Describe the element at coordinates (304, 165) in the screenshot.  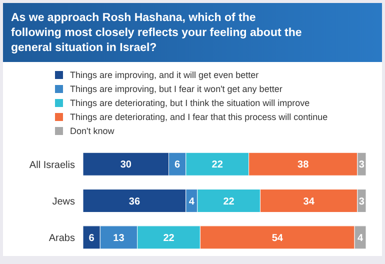
I see `data-label: 38` at that location.